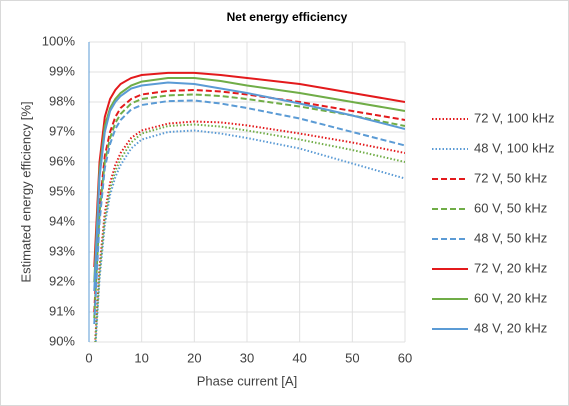 The width and height of the screenshot is (569, 406). Describe the element at coordinates (287, 17) in the screenshot. I see `chart-title: Net energy efficiency` at that location.